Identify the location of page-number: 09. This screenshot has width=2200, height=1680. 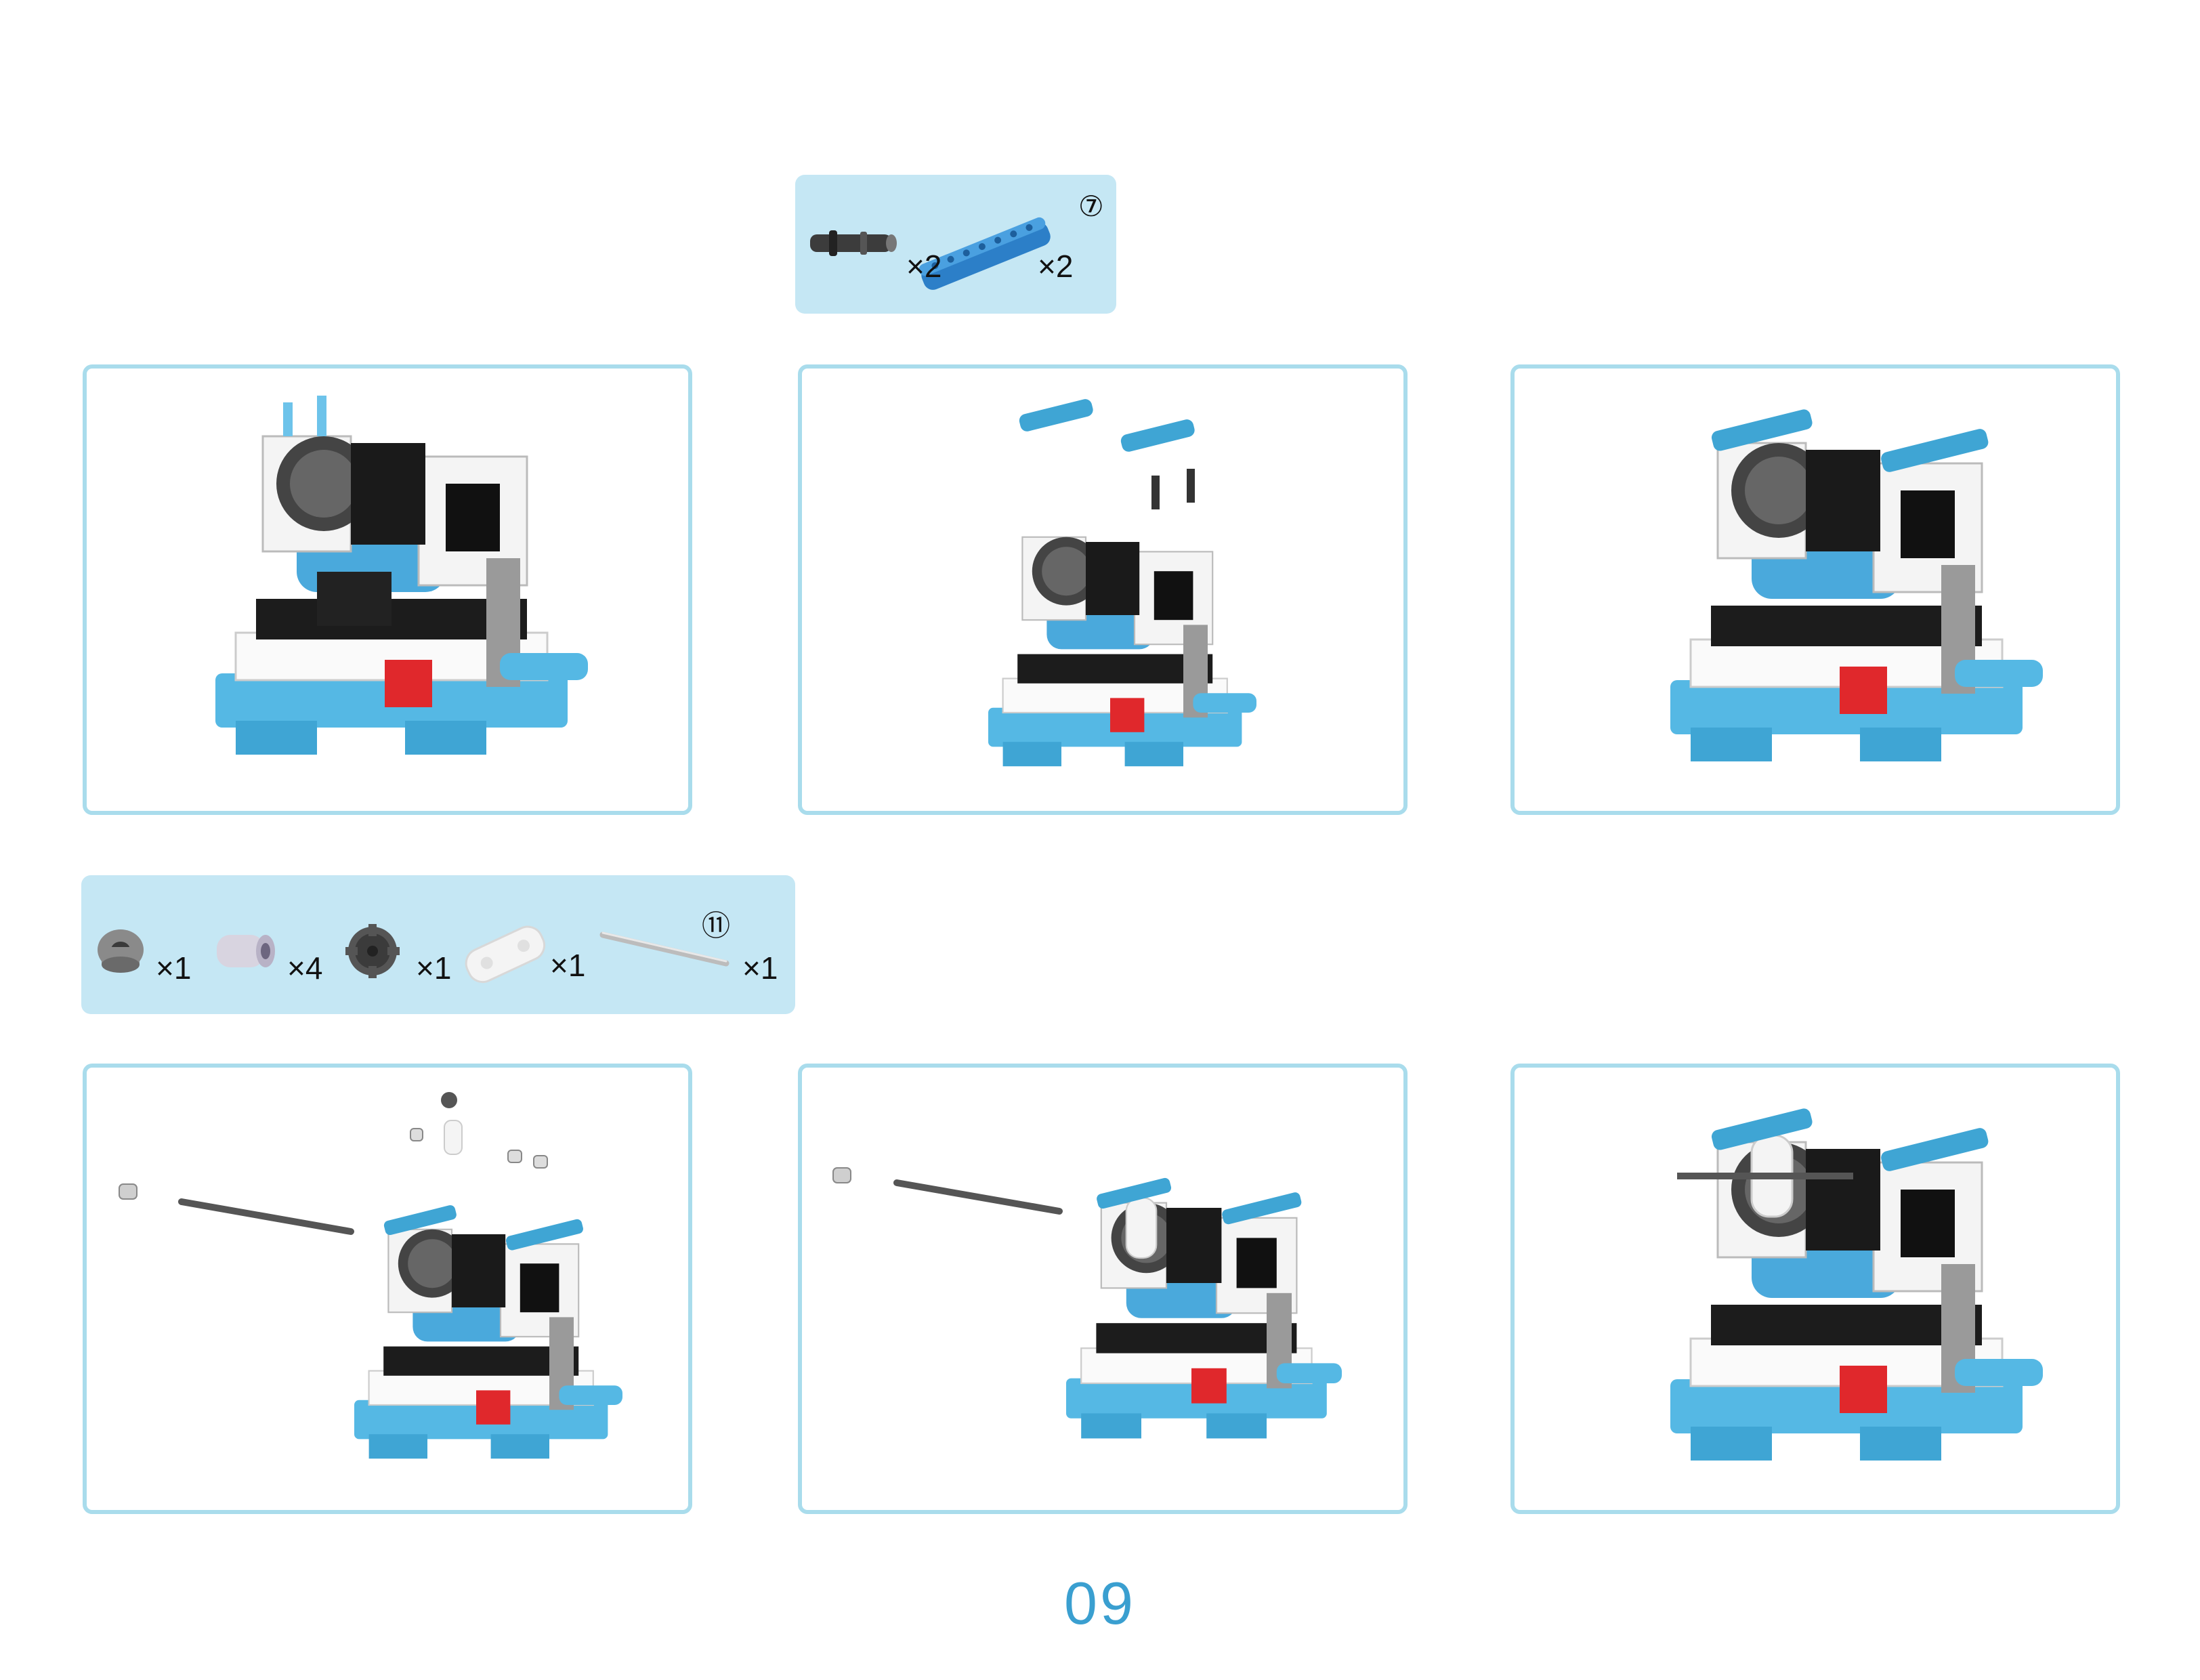
(1100, 1603).